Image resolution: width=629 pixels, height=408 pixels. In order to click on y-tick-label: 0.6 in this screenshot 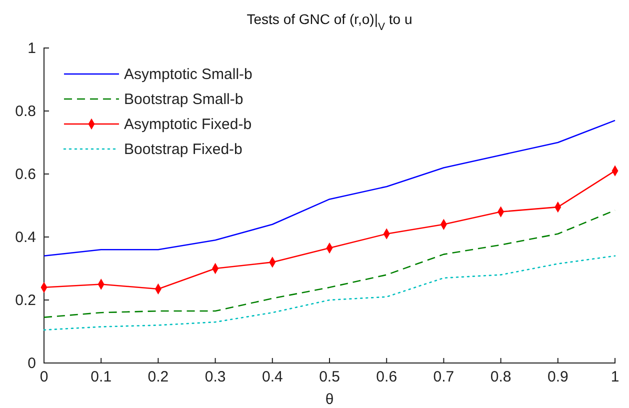, I will do `click(25, 174)`.